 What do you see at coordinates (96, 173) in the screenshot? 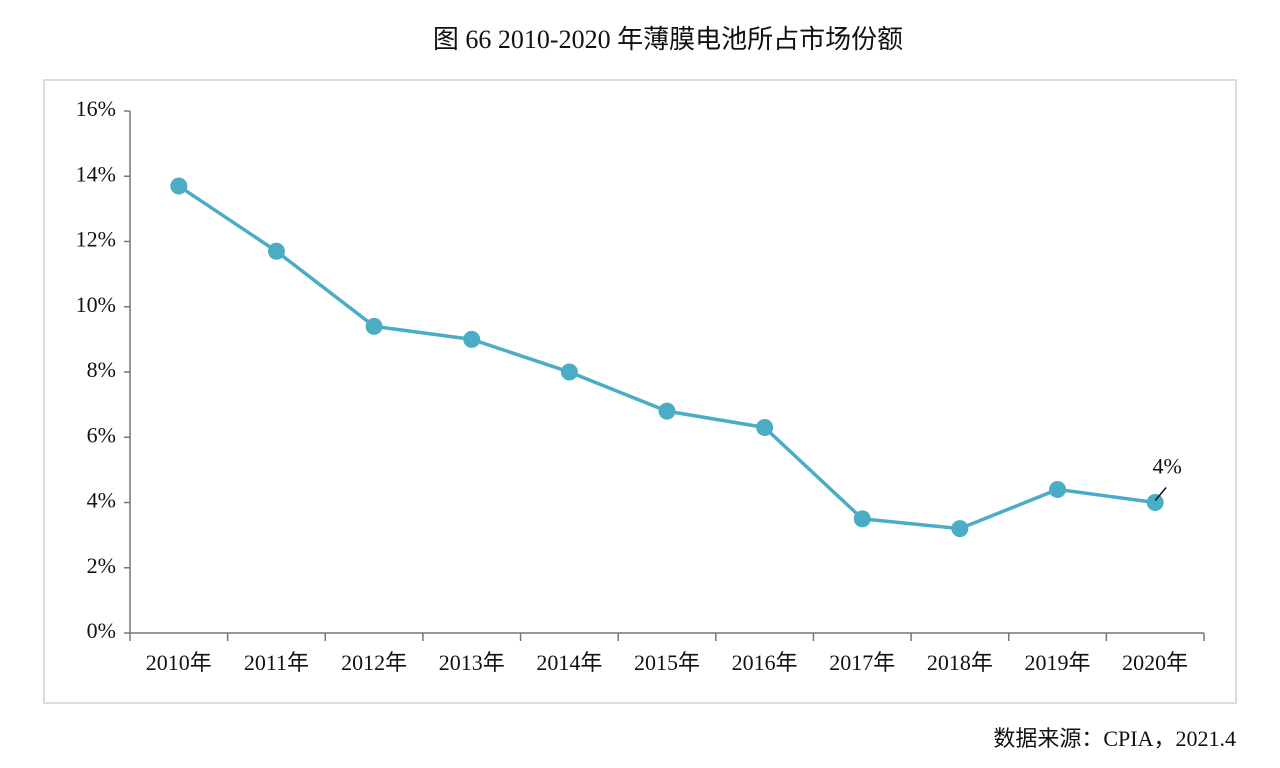
I see `y-tick-label: 14%` at bounding box center [96, 173].